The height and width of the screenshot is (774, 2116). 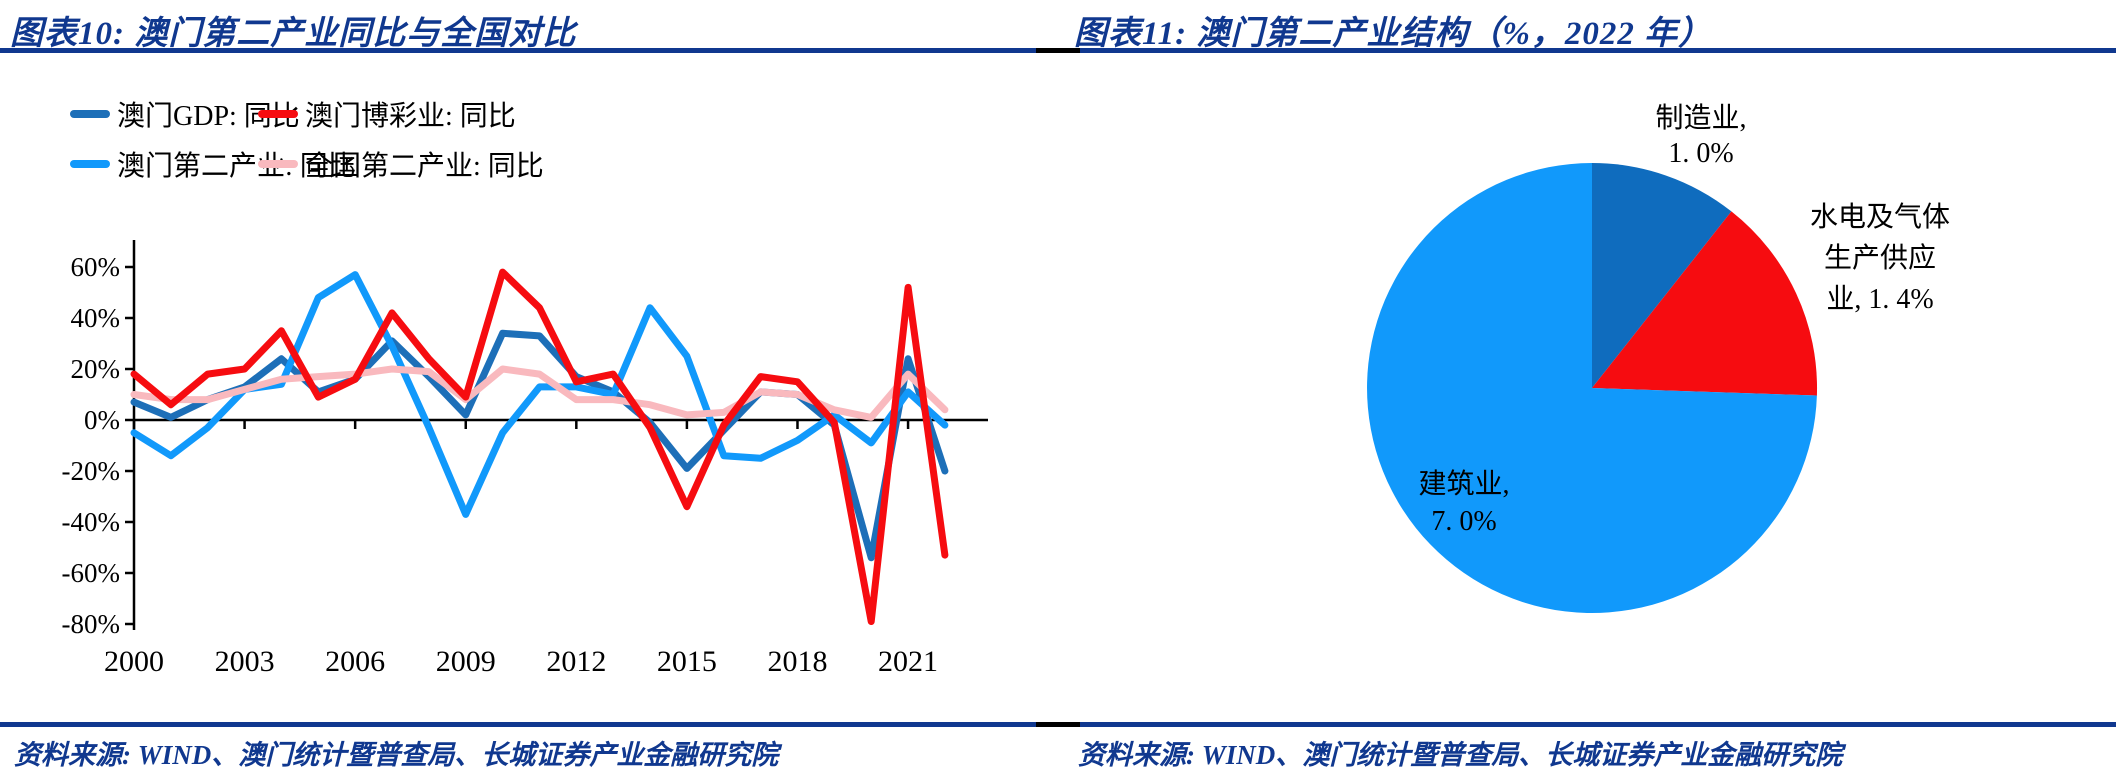 I want to click on y-axis-label: 0%, so click(x=102, y=420).